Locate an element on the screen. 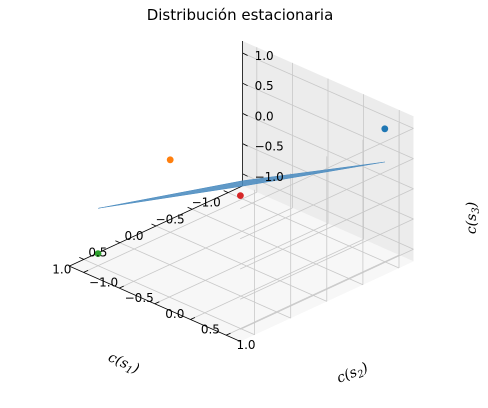  z-tick-label: 0.5 is located at coordinates (264, 86).